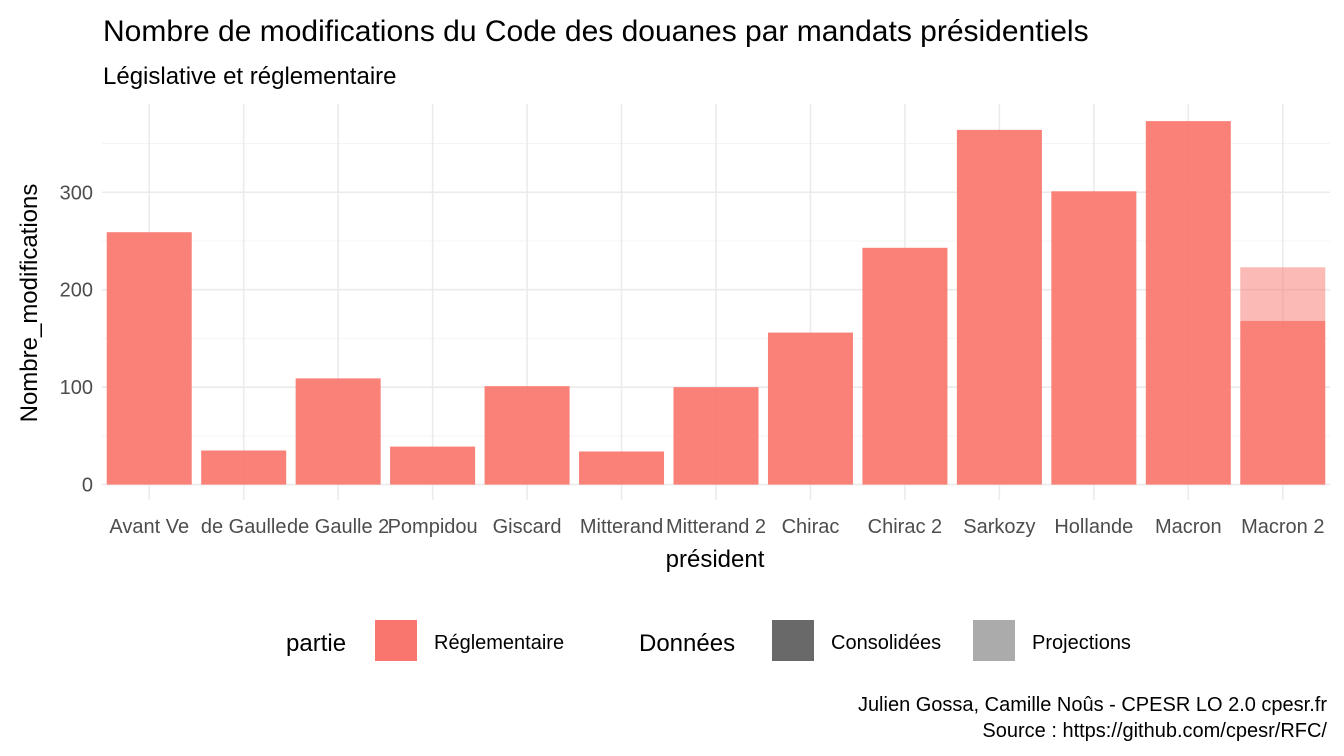  What do you see at coordinates (76, 339) in the screenshot?
I see `y-axis-ticks: 0 100 200 300` at bounding box center [76, 339].